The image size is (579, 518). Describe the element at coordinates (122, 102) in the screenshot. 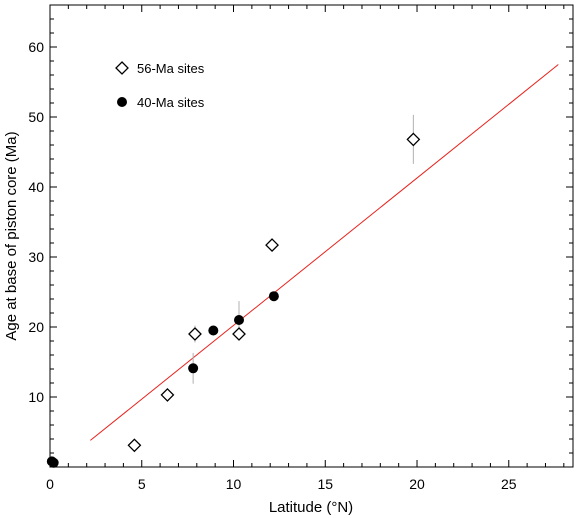

I see `legend-circle-marker` at that location.